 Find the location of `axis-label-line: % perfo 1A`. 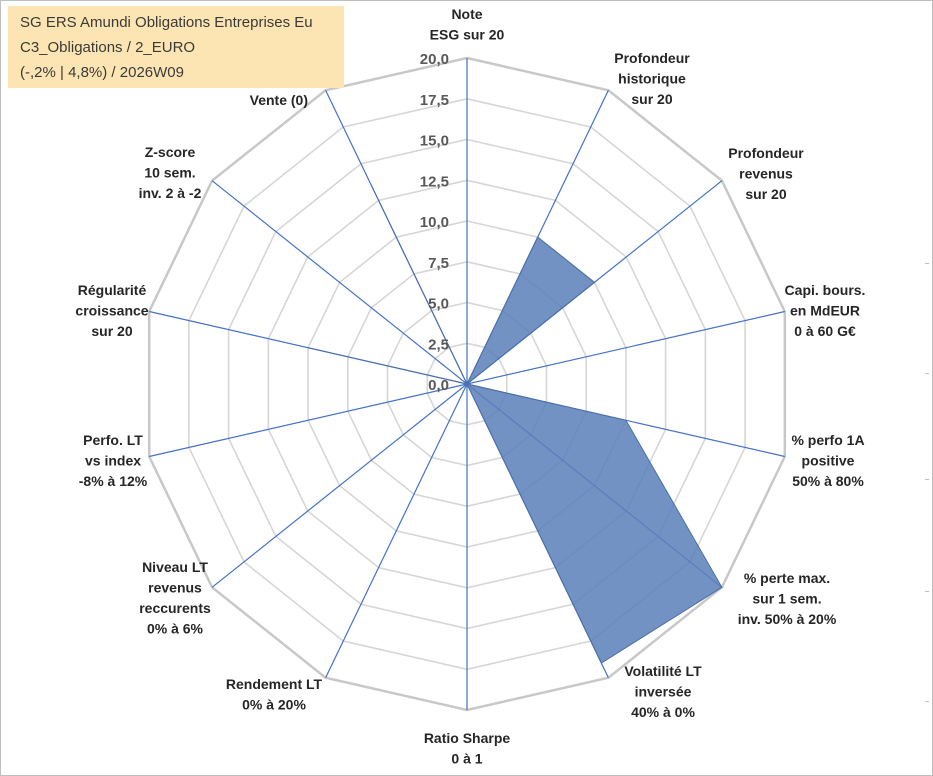

axis-label-line: % perfo 1A is located at coordinates (827, 440).